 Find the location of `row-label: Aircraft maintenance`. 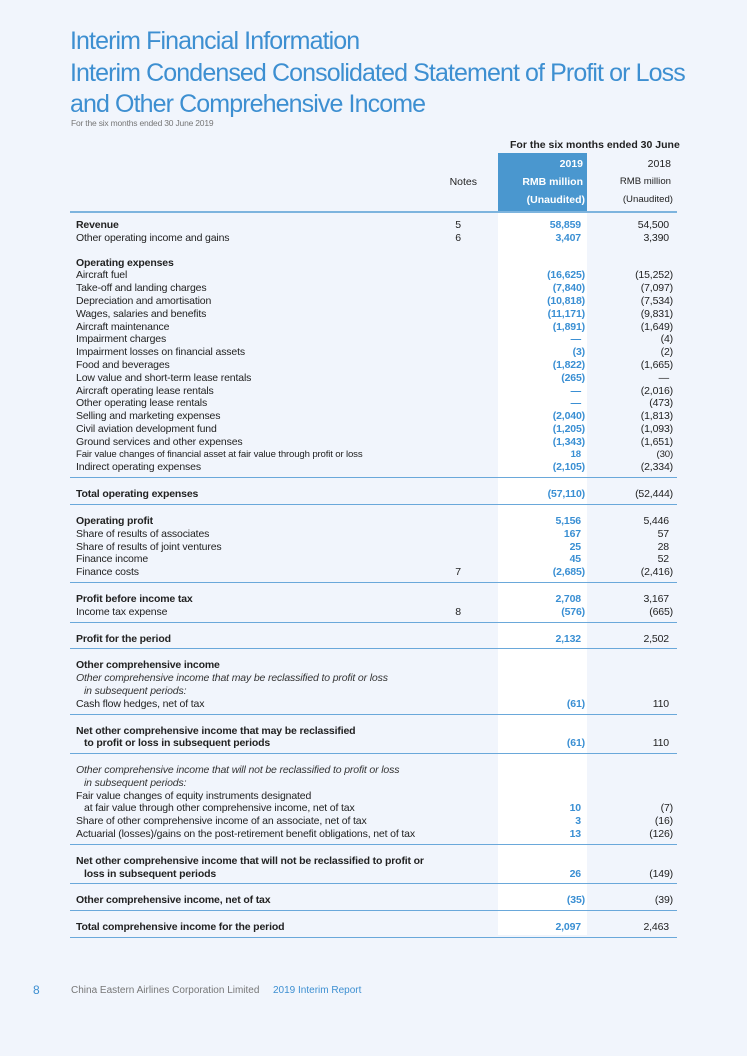

row-label: Aircraft maintenance is located at coordinates (123, 326).